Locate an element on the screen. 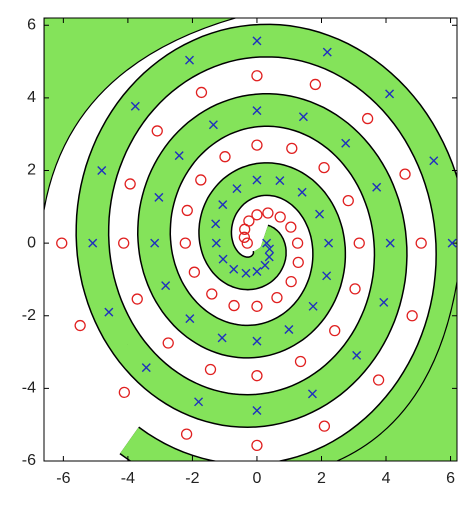 This screenshot has width=474, height=519. x-tick-label: 2 is located at coordinates (321, 478).